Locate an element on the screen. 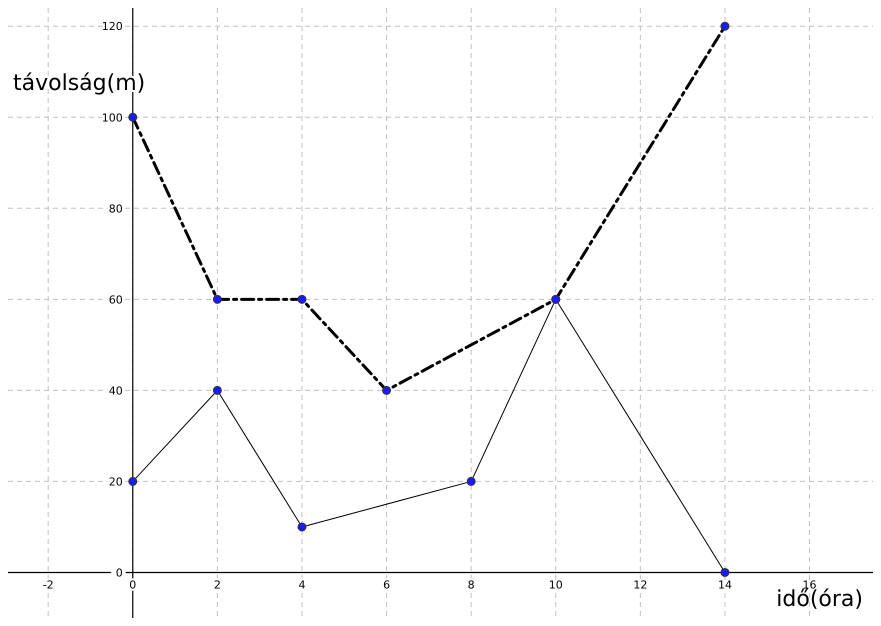 Image resolution: width=881 pixels, height=626 pixels. x-tick-label: 8 is located at coordinates (471, 585).